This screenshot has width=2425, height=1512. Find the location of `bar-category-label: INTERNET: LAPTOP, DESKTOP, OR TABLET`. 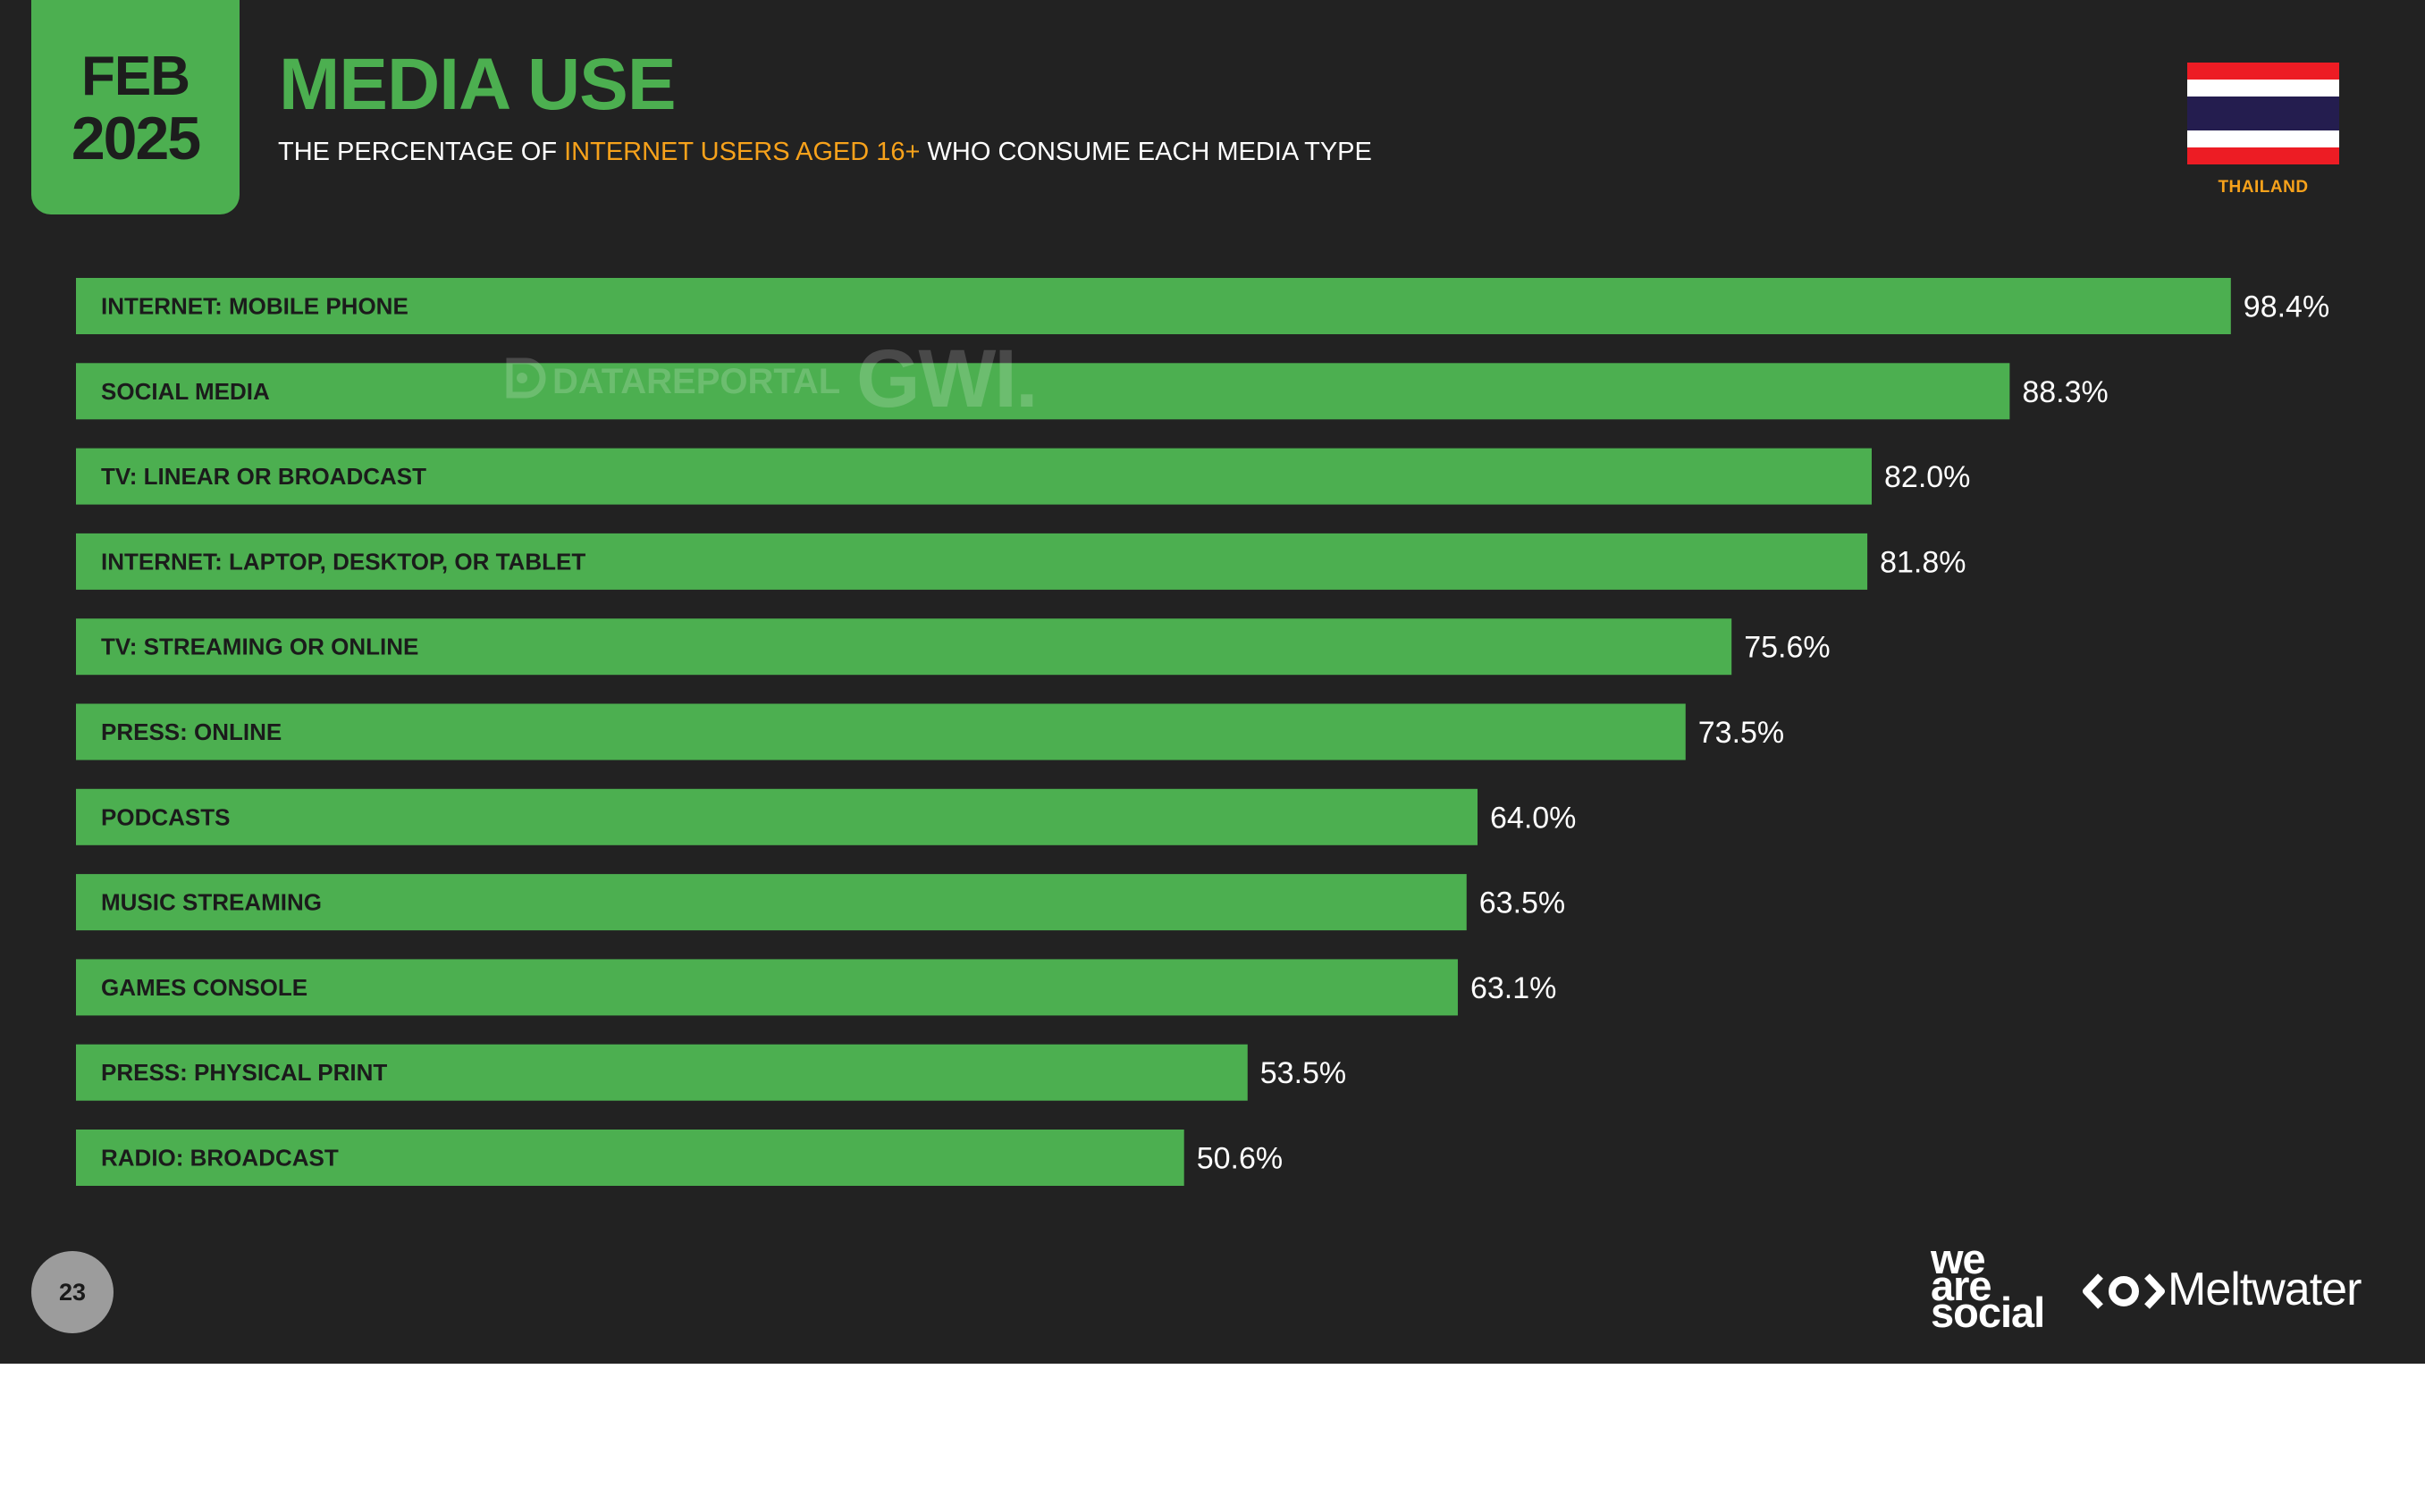

bar-category-label: INTERNET: LAPTOP, DESKTOP, OR TABLET is located at coordinates (343, 561).